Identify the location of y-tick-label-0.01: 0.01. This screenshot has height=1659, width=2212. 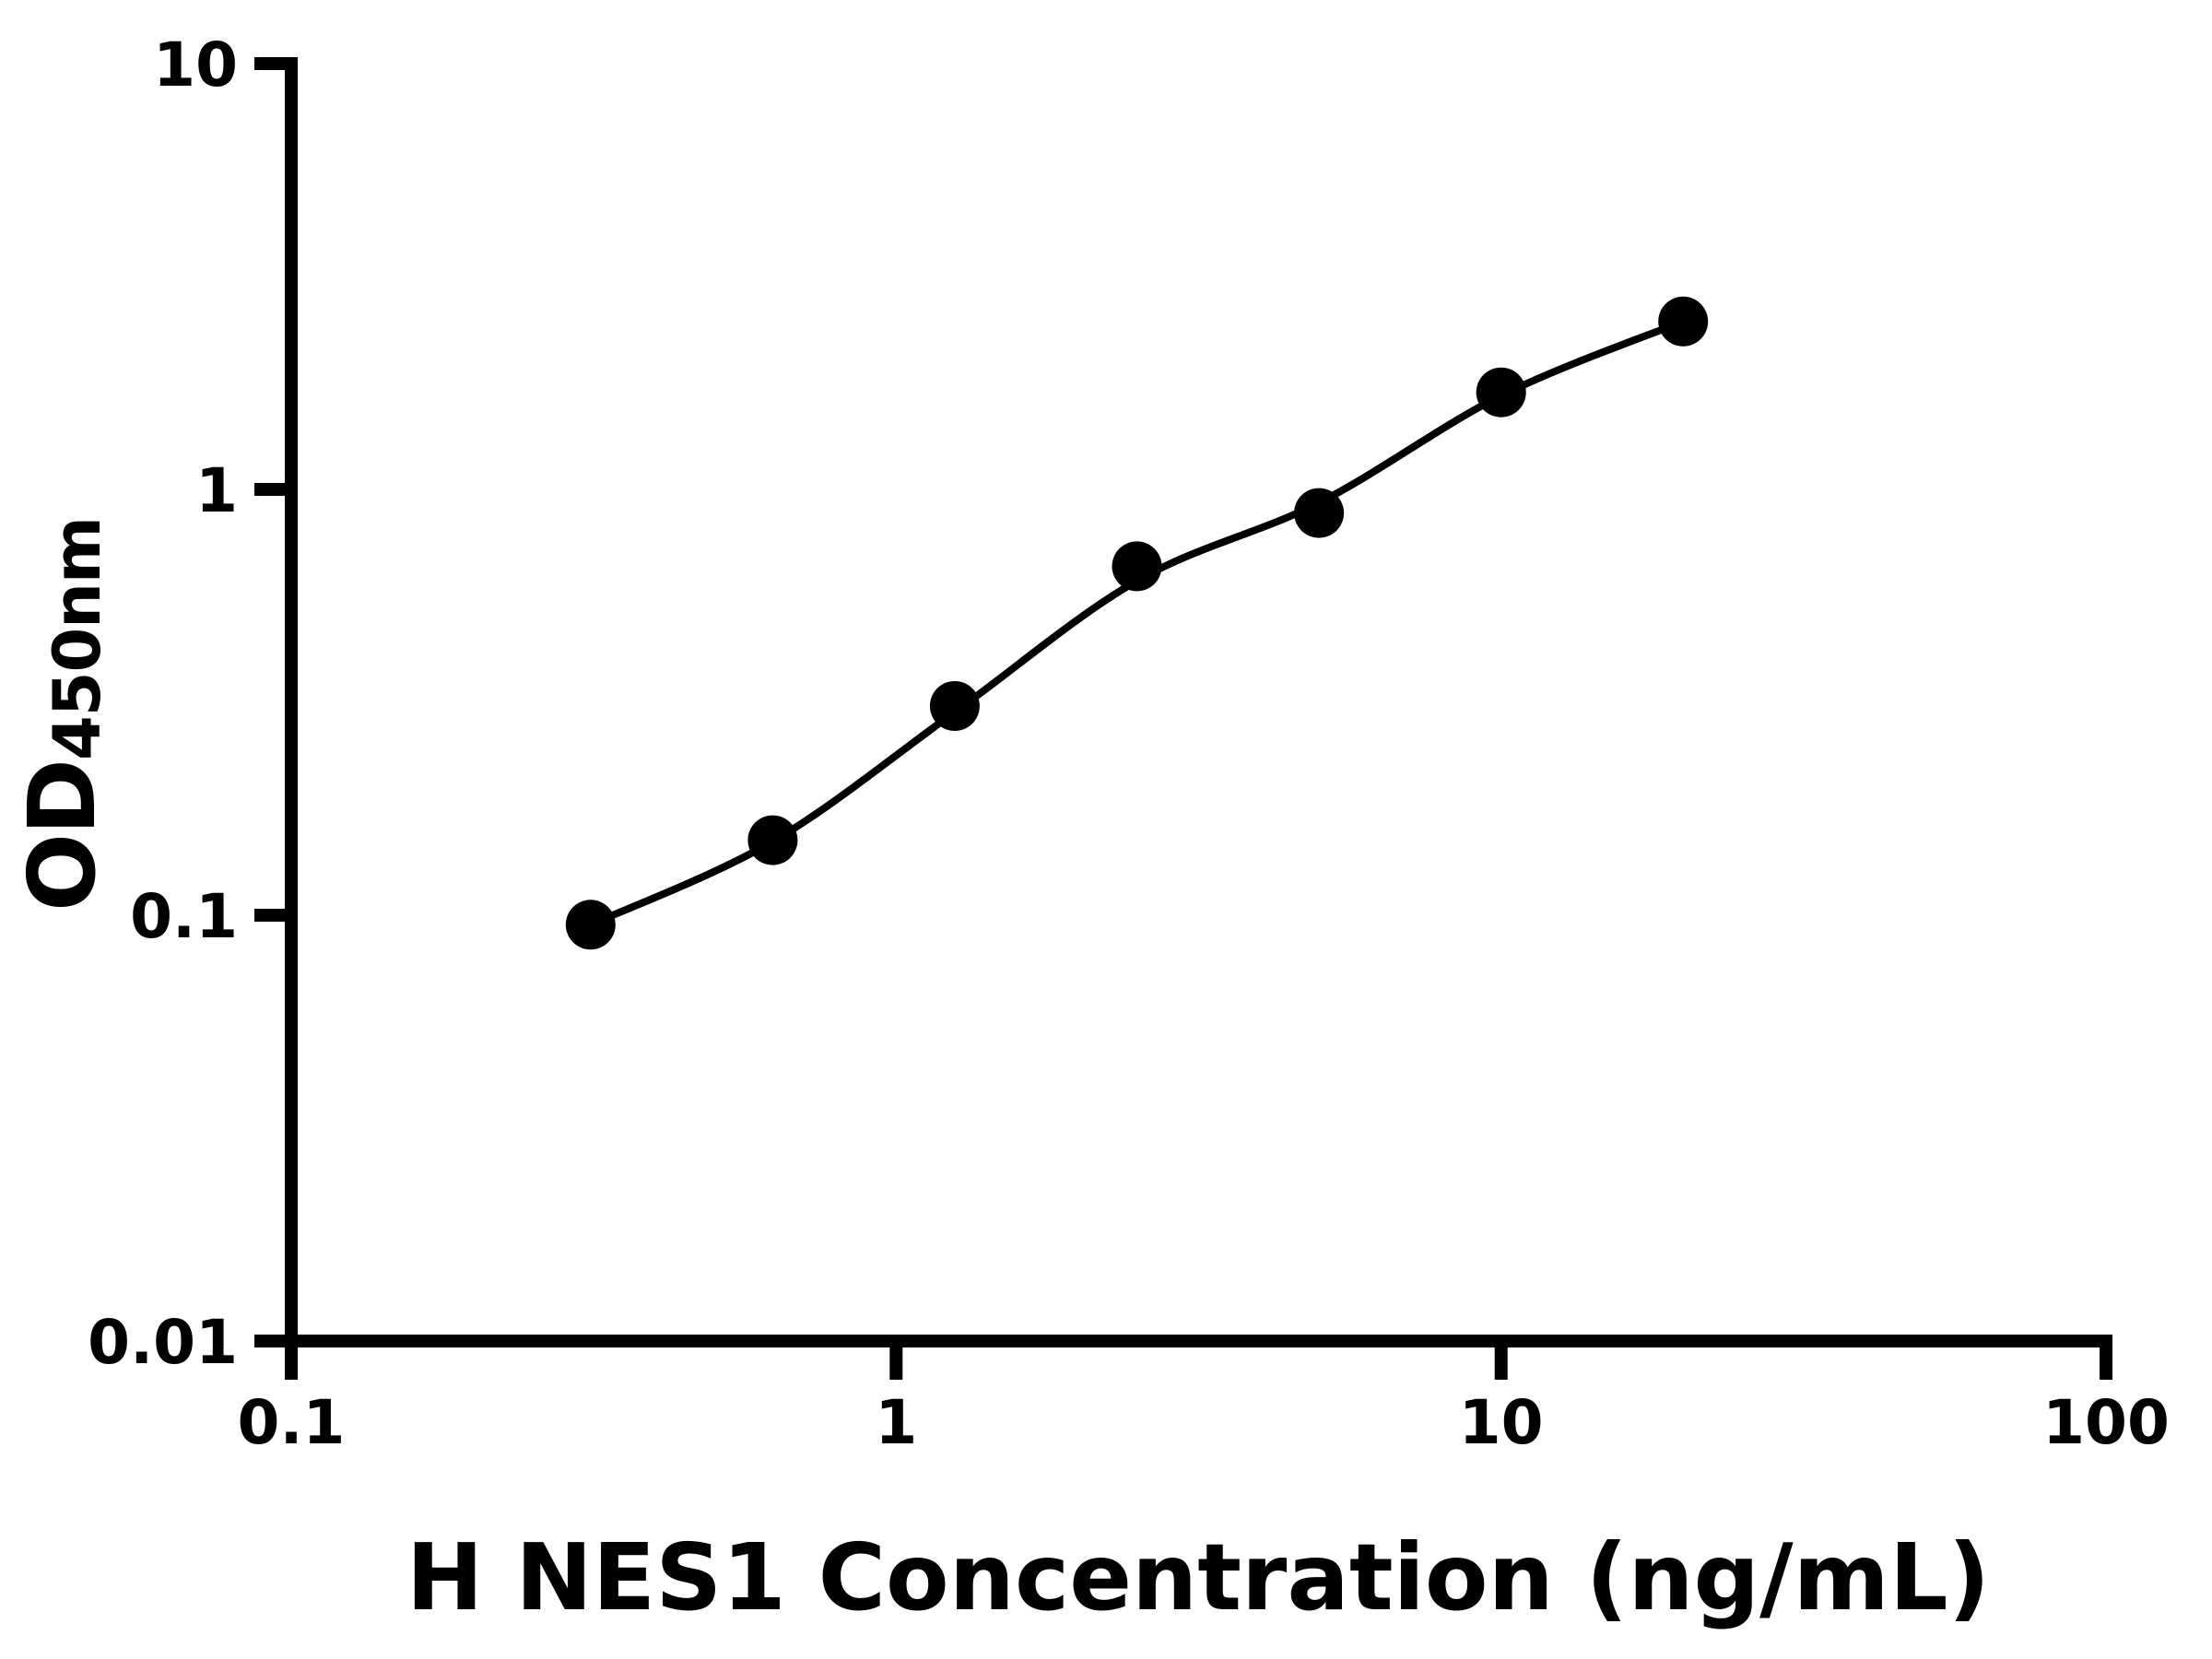
(163, 1342).